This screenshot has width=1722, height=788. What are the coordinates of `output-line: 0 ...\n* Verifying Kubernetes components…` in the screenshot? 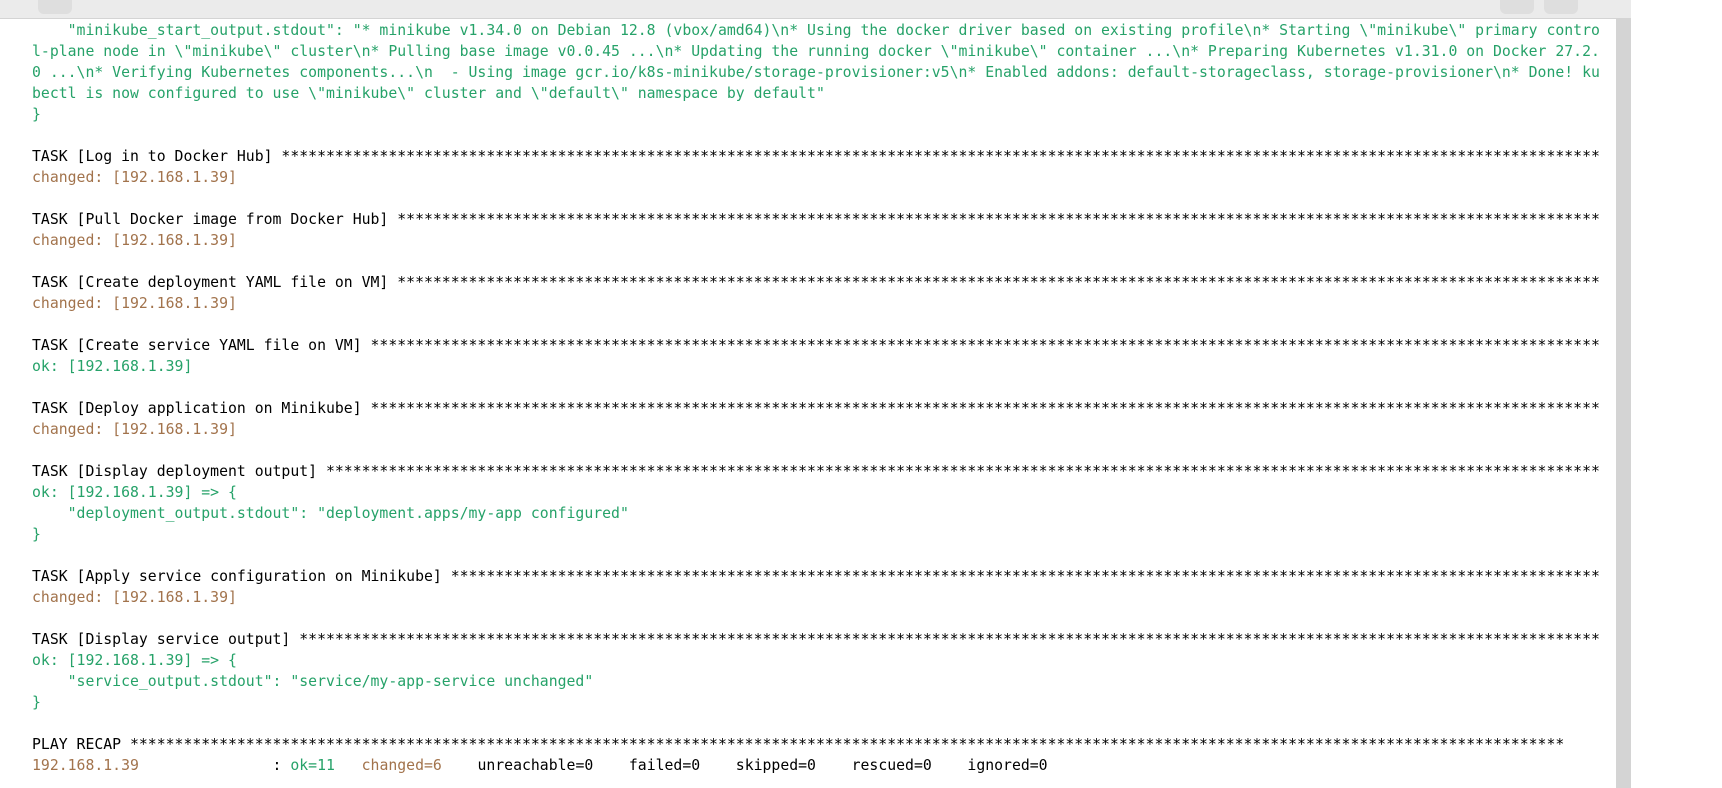 It's located at (816, 72).